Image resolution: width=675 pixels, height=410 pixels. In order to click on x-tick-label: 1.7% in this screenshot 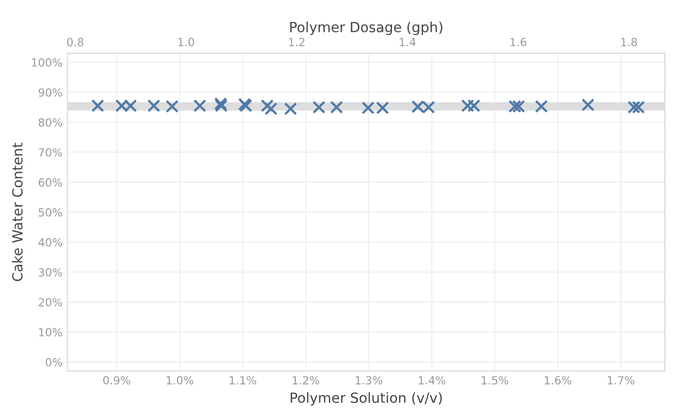, I will do `click(621, 380)`.